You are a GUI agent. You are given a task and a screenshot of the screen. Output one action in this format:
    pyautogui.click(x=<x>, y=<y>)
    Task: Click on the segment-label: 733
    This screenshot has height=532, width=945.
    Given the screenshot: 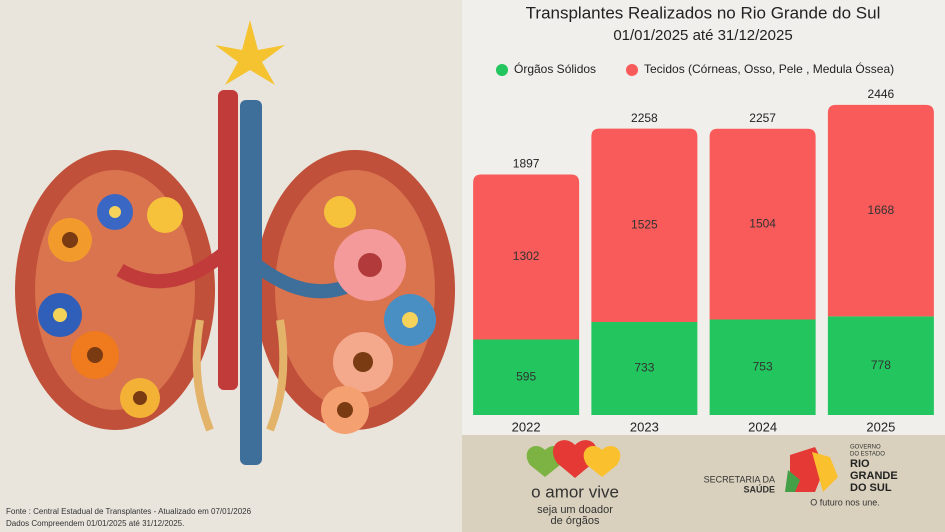 What is the action you would take?
    pyautogui.click(x=644, y=368)
    